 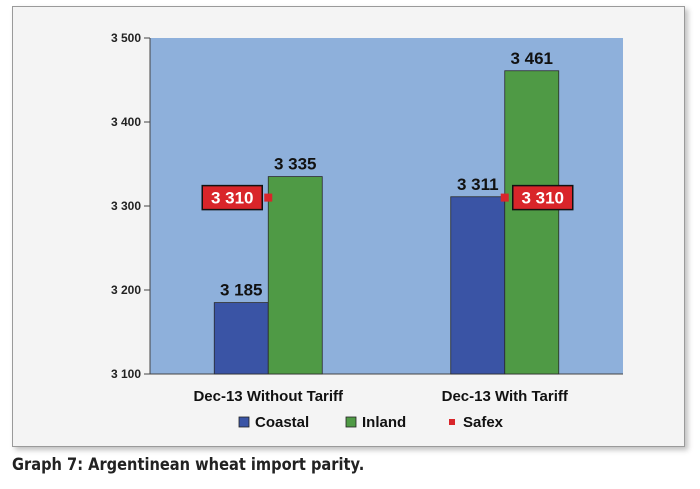 I want to click on bar-value-label: 3 311, so click(x=478, y=184).